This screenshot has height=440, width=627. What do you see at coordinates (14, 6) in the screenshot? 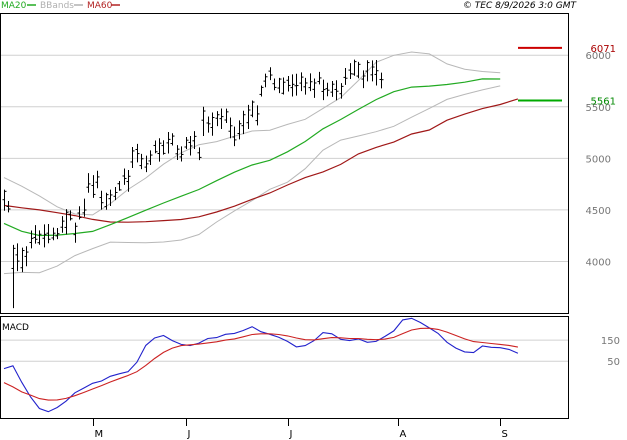
I see `legend-ma20: MA20` at bounding box center [14, 6].